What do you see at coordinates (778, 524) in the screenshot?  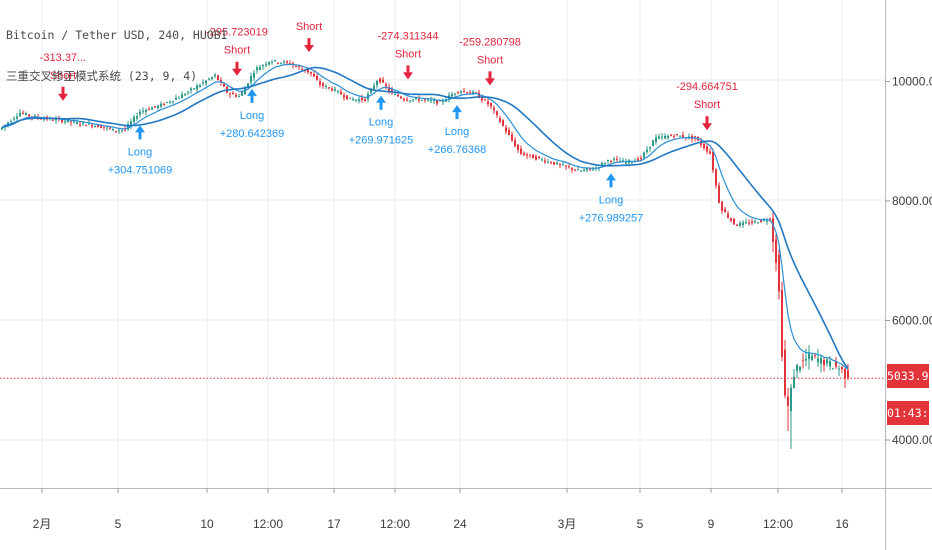 I see `x-tick-label: 12:00` at bounding box center [778, 524].